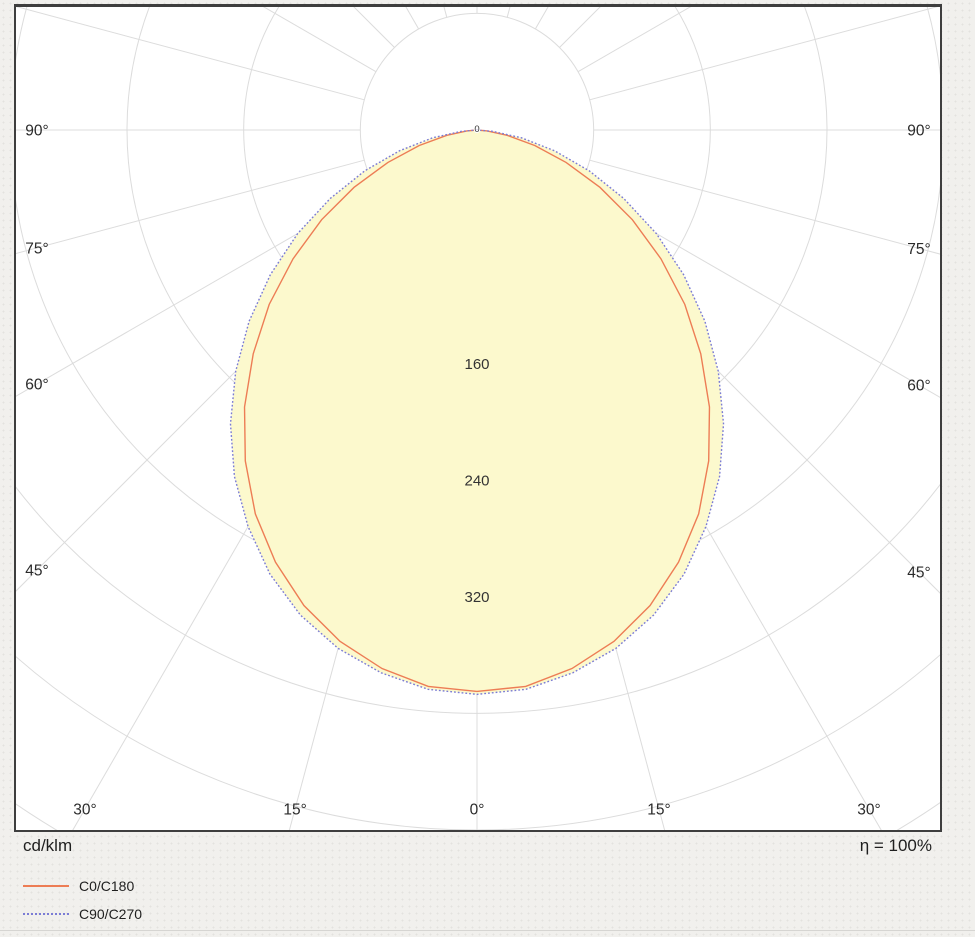 Image resolution: width=975 pixels, height=937 pixels. Describe the element at coordinates (476, 129) in the screenshot. I see `radial-tick-0: 0` at that location.